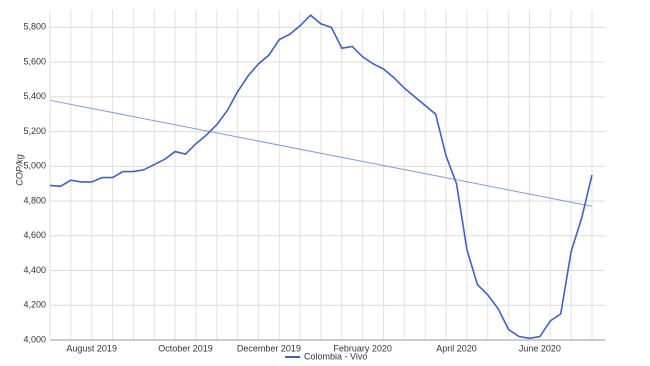 This screenshot has height=366, width=650. I want to click on x-tick-label: April 2020, so click(456, 348).